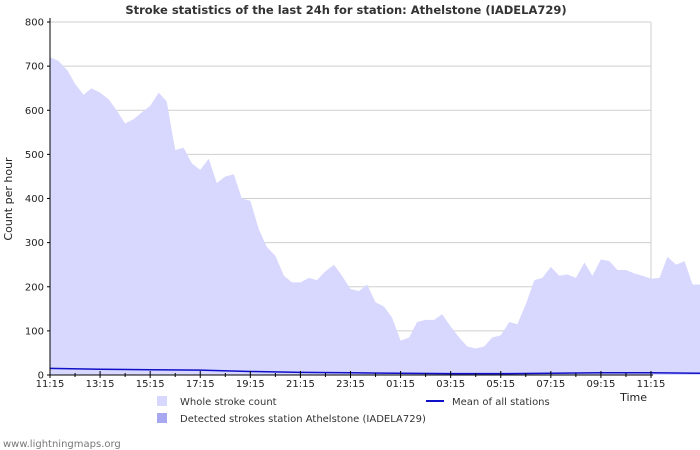 The width and height of the screenshot is (700, 450). I want to click on legend-label-mean: Mean of all stations, so click(501, 402).